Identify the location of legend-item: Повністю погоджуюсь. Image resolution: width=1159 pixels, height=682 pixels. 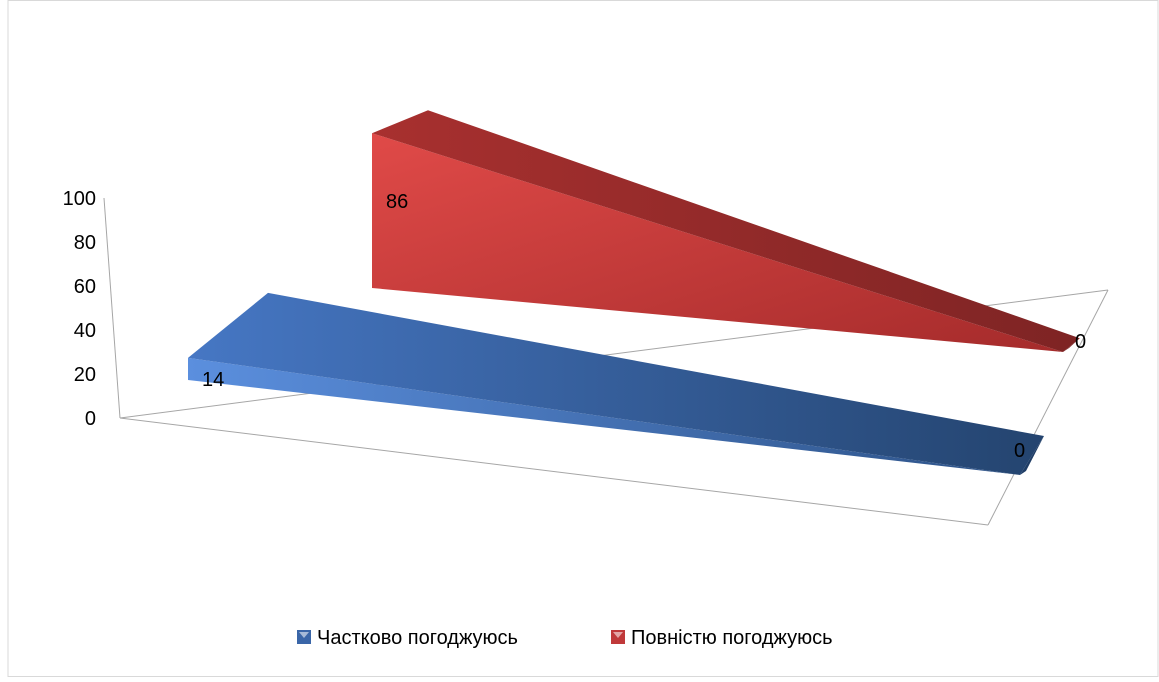
(722, 638).